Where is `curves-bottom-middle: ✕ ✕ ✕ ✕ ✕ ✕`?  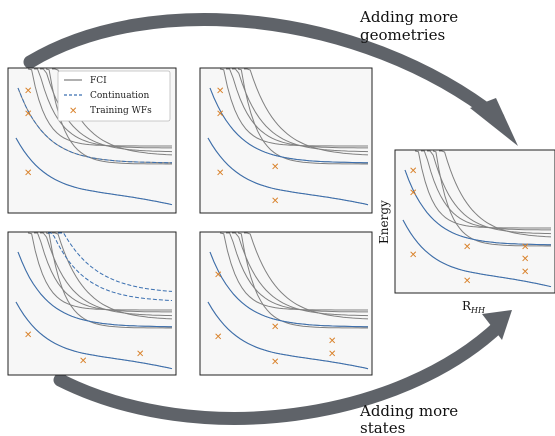 curves-bottom-middle: ✕ ✕ ✕ ✕ ✕ ✕ is located at coordinates (288, 301).